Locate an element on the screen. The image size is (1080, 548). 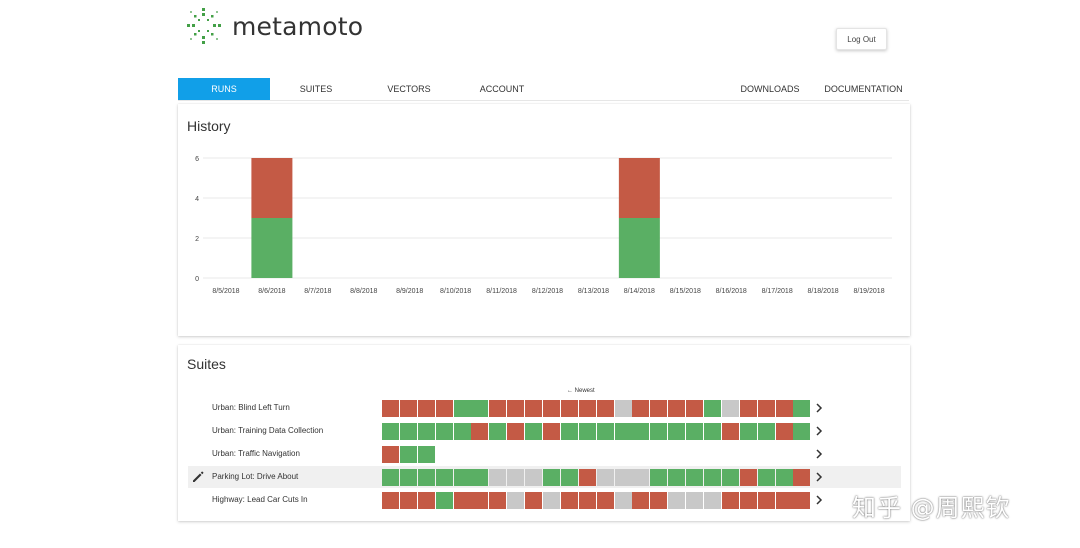
suite-row: Highway: Lead Car Cuts In is located at coordinates (544, 500).